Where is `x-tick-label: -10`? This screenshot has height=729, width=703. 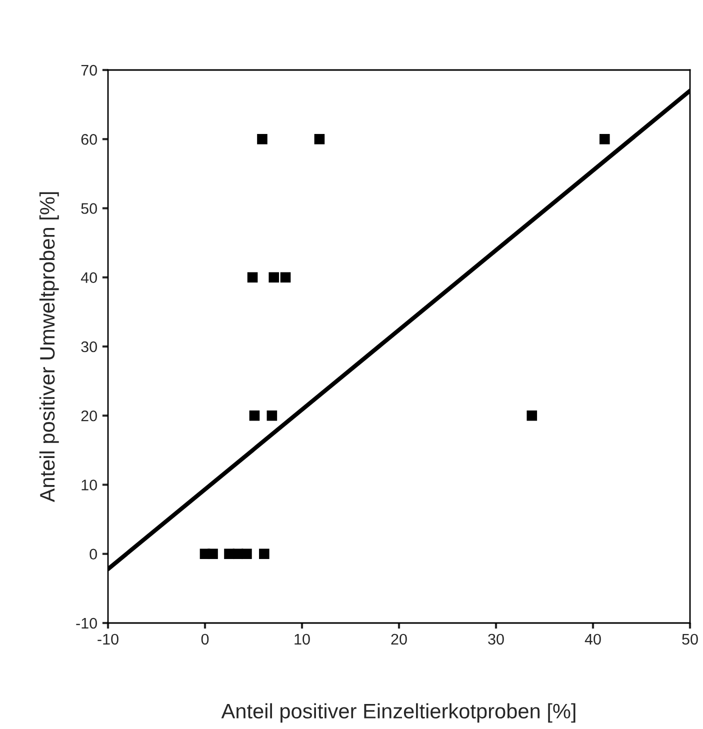
x-tick-label: -10 is located at coordinates (108, 639).